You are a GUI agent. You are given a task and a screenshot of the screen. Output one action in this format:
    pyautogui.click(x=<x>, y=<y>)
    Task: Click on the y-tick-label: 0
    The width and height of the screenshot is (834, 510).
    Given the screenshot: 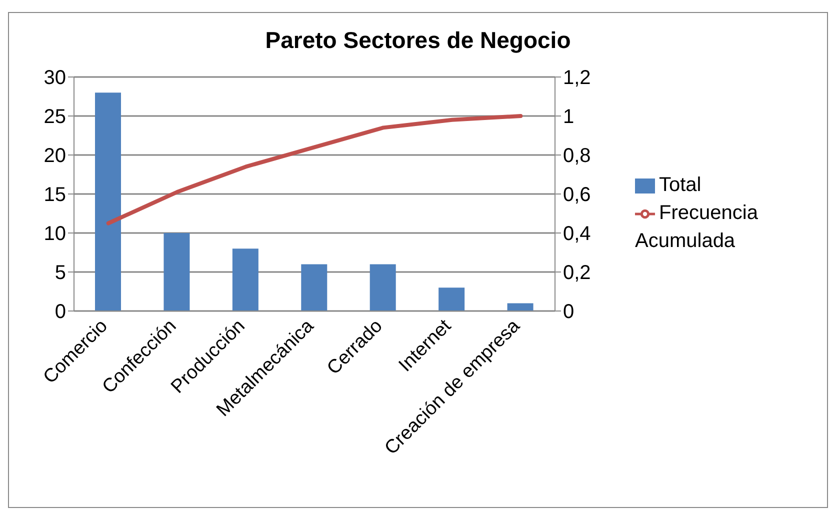 What is the action you would take?
    pyautogui.click(x=60, y=312)
    